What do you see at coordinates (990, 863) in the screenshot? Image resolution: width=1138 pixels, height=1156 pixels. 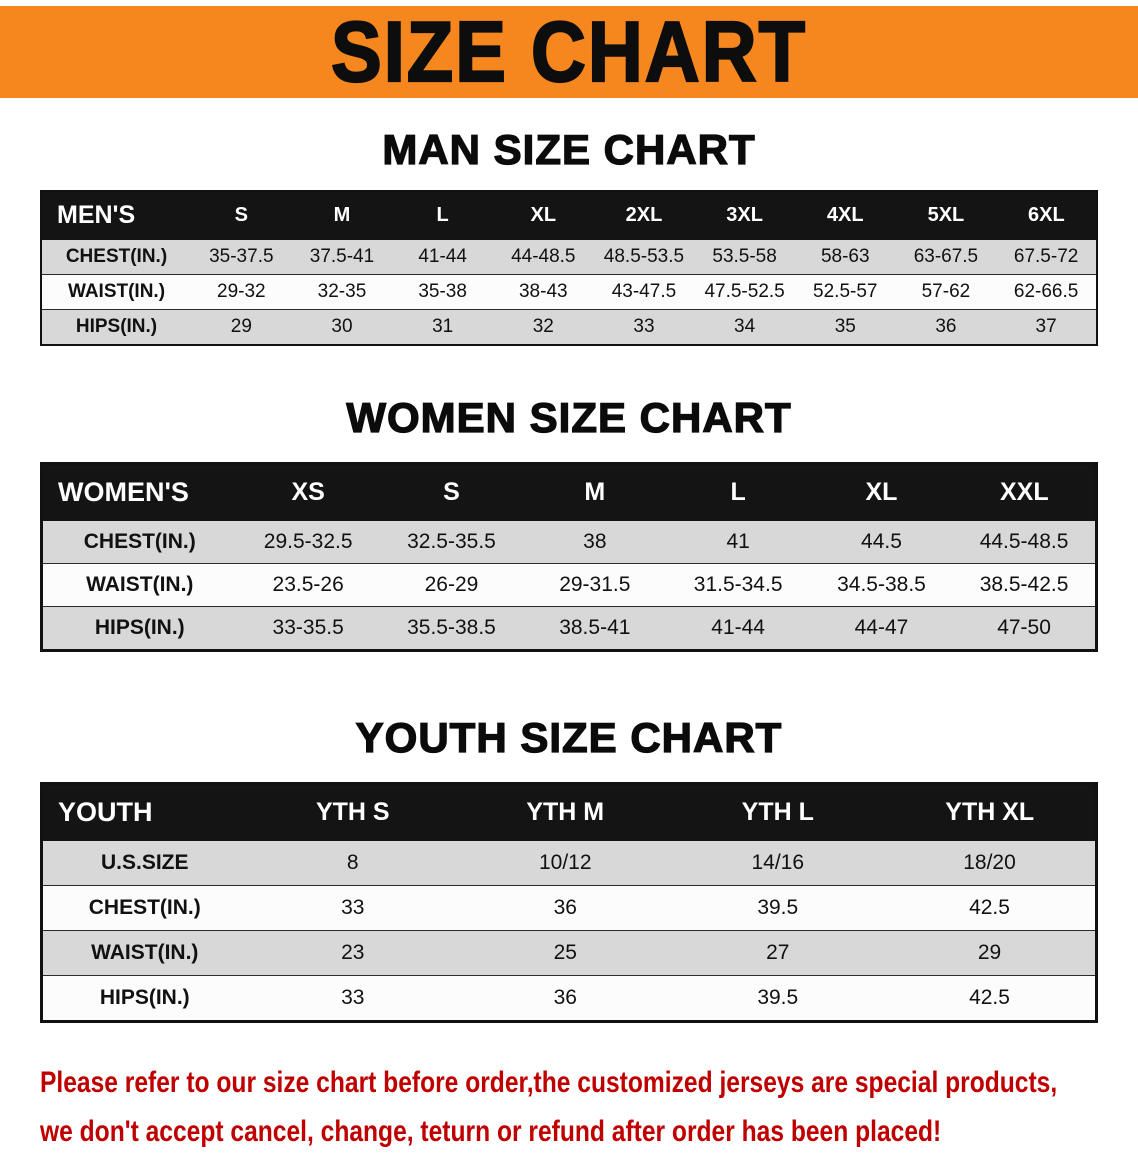 I see `size-value-cell: 18/20` at bounding box center [990, 863].